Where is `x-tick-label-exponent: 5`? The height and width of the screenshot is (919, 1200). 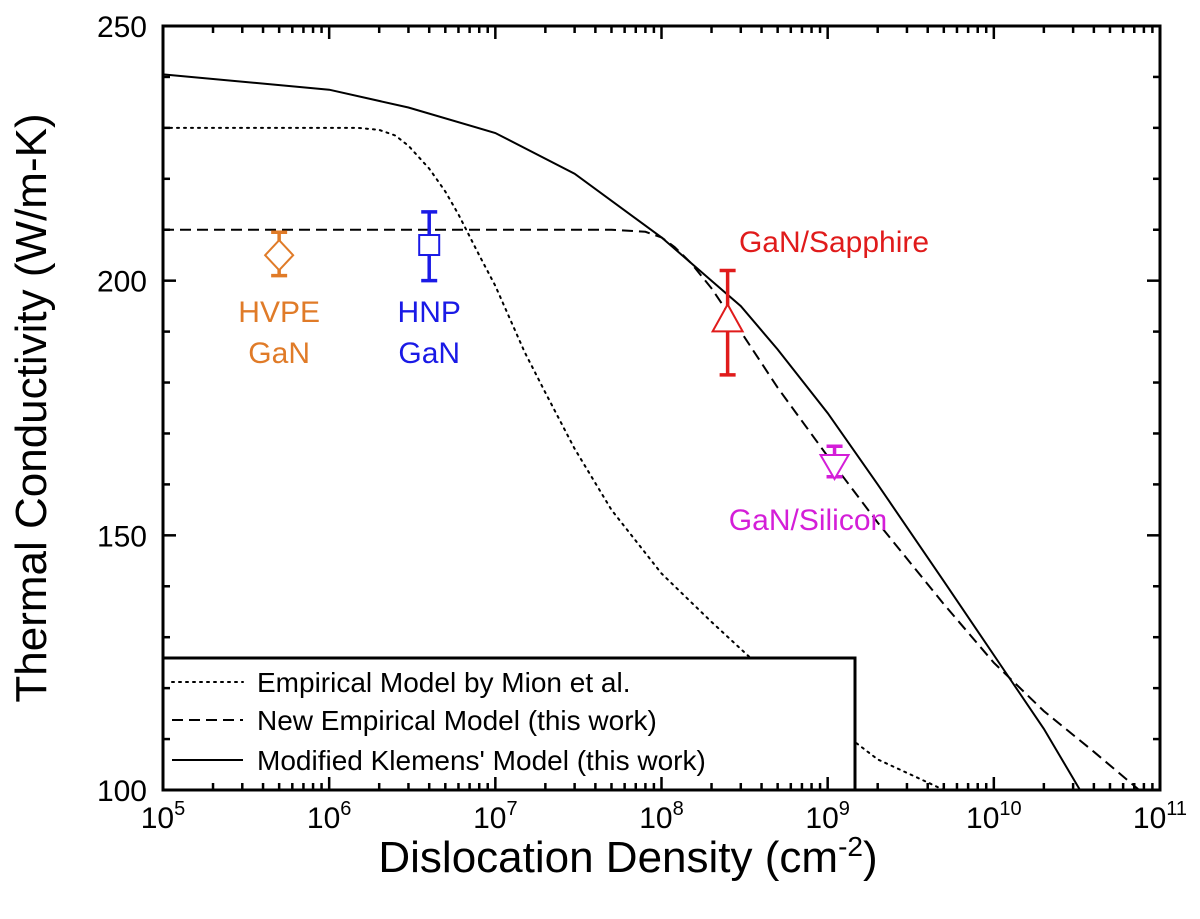
x-tick-label-exponent: 5 is located at coordinates (179, 809).